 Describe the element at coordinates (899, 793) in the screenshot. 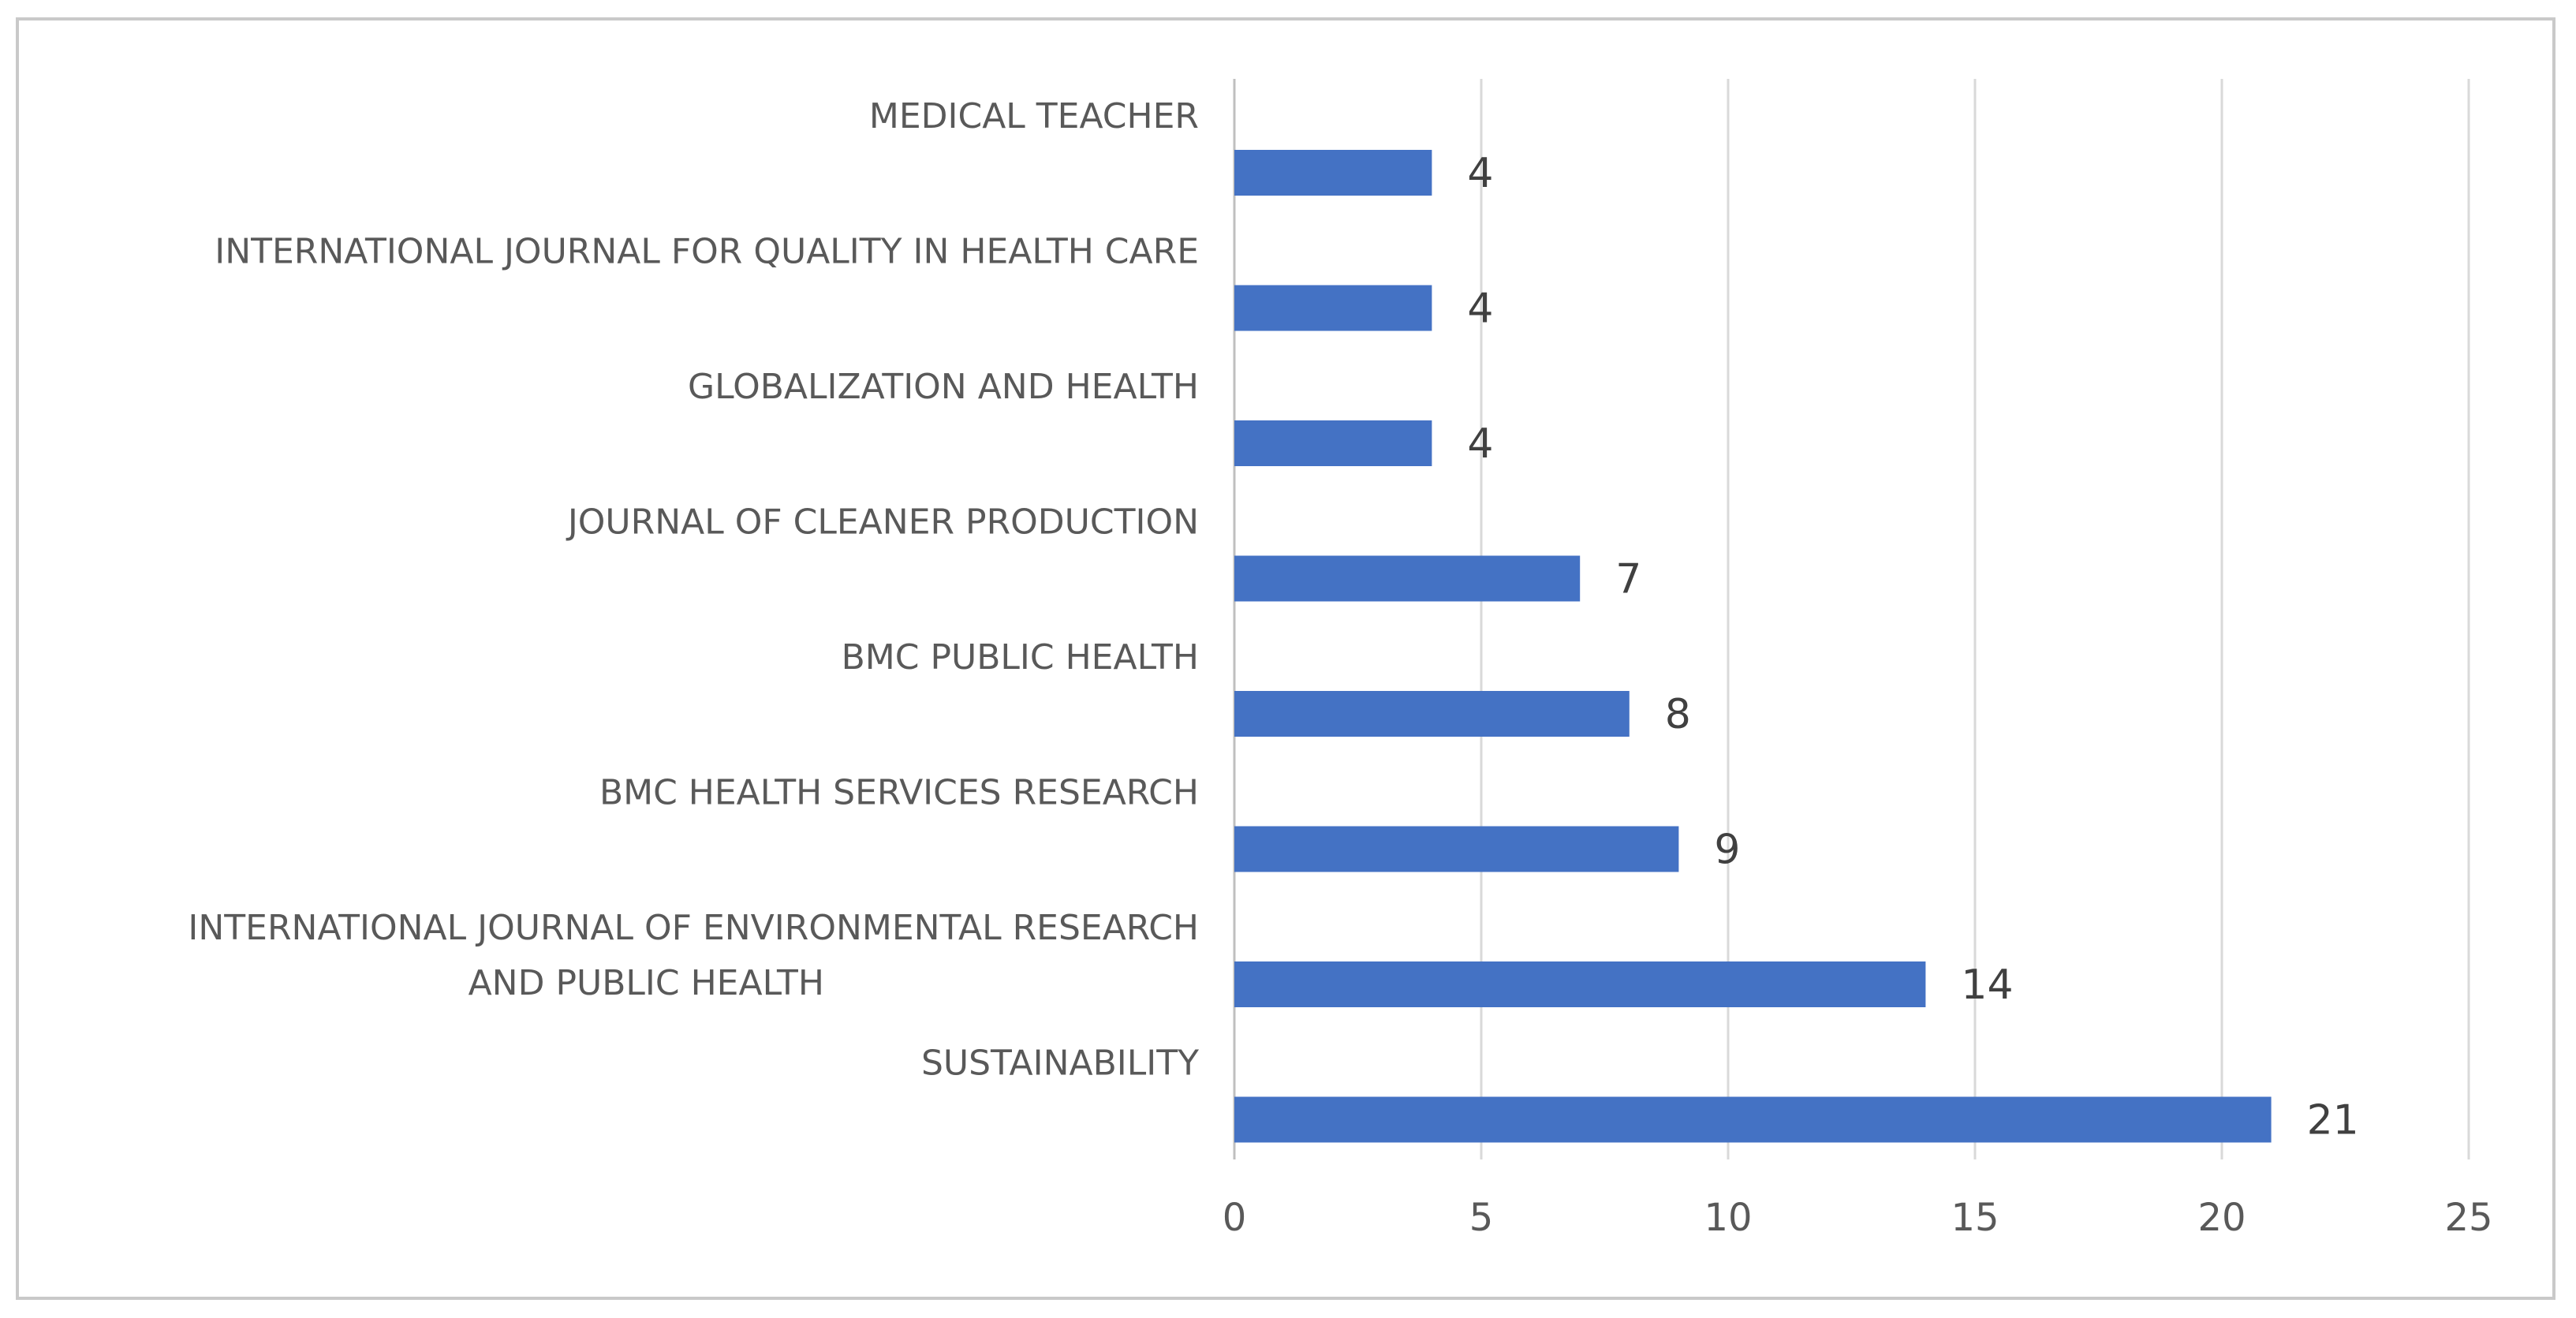

I see `category-label: BMC HEALTH SERVICES RESEARCH` at that location.